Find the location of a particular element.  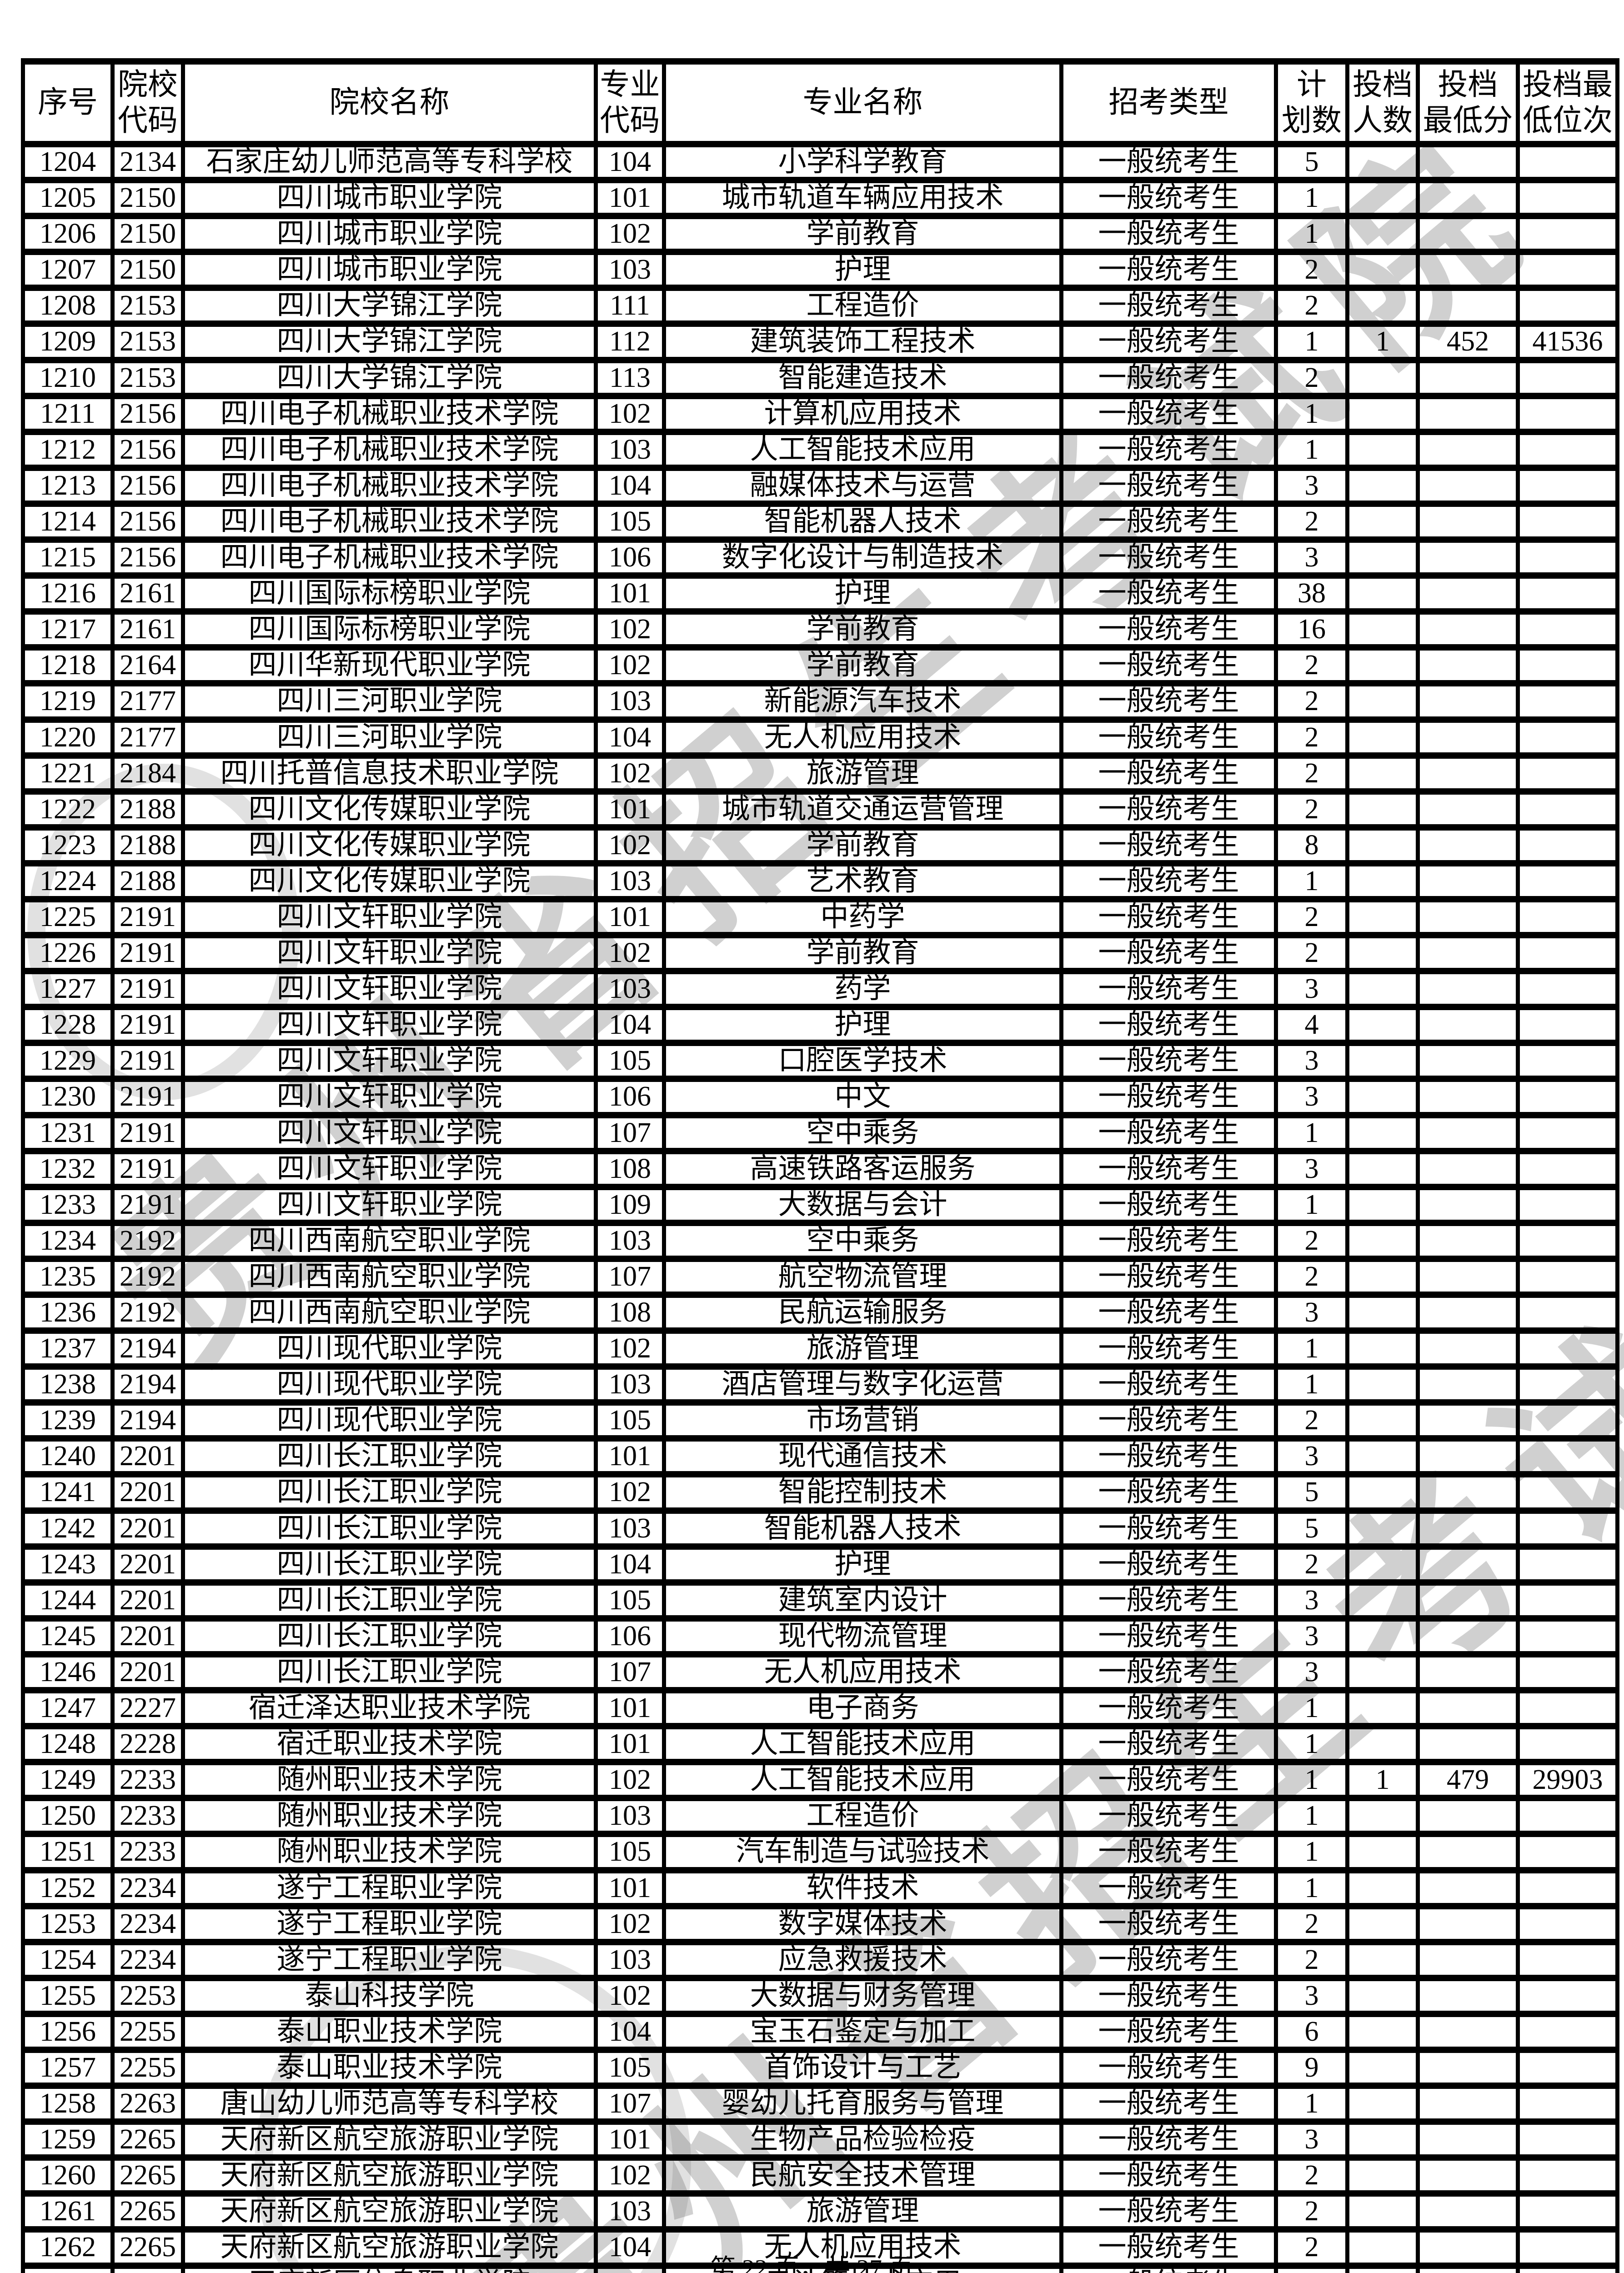

cell-min_rank: 41536 is located at coordinates (1567, 341).